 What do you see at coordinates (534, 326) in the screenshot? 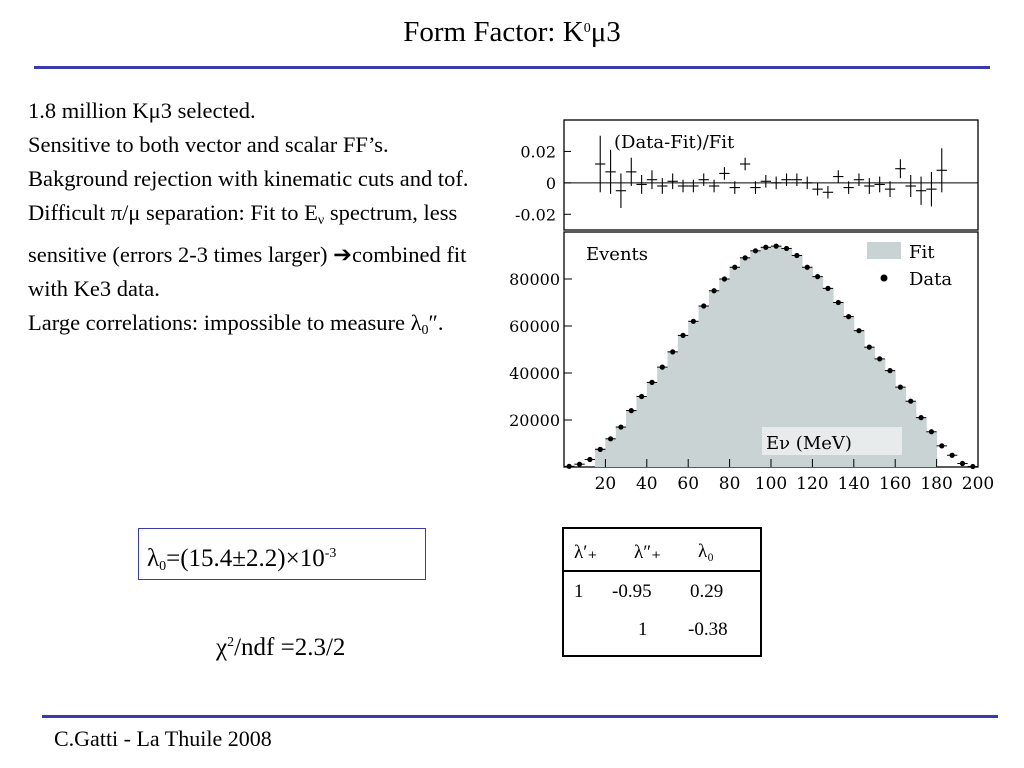
I see `y-tick-label: 60000` at bounding box center [534, 326].